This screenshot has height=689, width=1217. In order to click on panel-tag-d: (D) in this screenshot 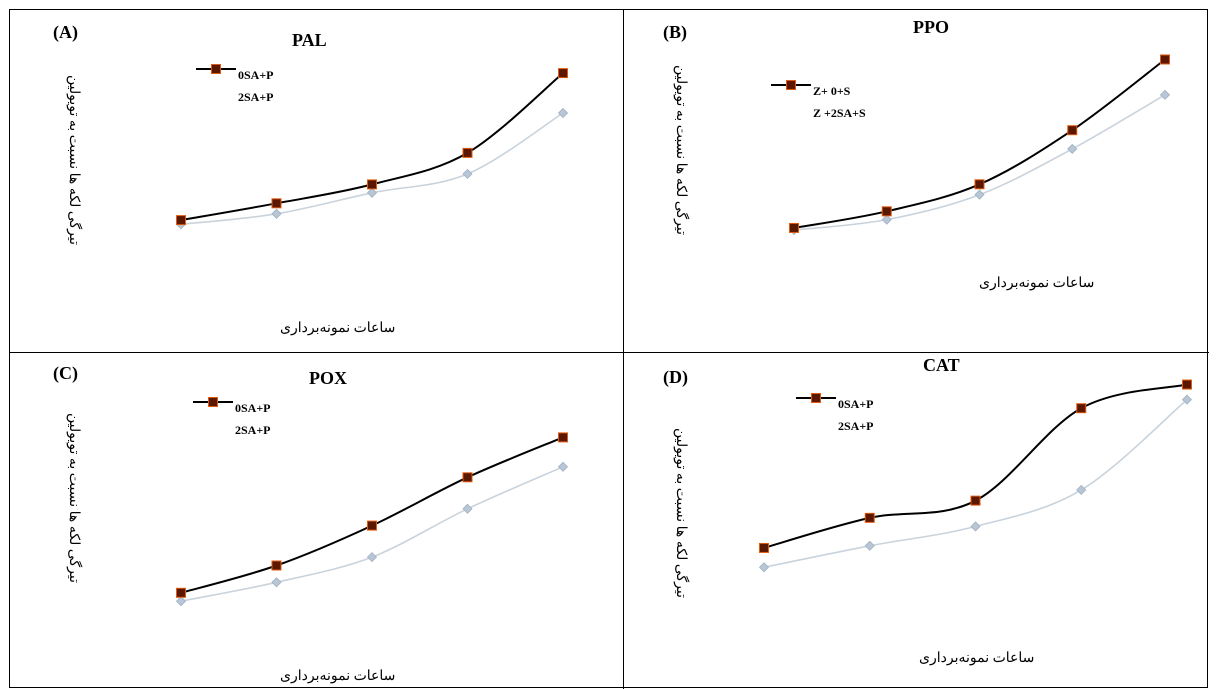, I will do `click(675, 377)`.